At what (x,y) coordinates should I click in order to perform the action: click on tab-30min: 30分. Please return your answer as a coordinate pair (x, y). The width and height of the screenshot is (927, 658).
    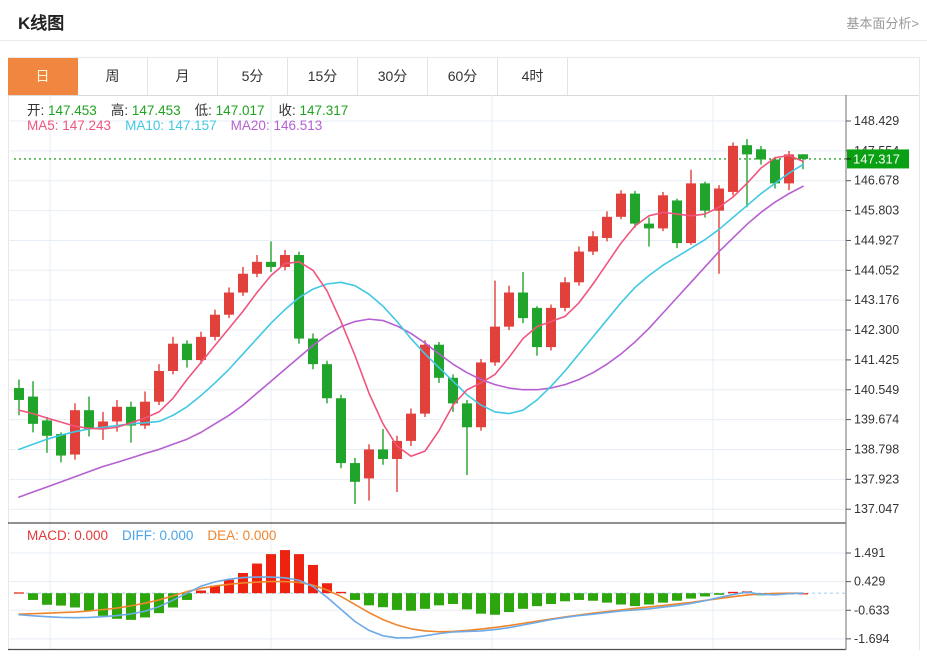
    Looking at the image, I should click on (393, 76).